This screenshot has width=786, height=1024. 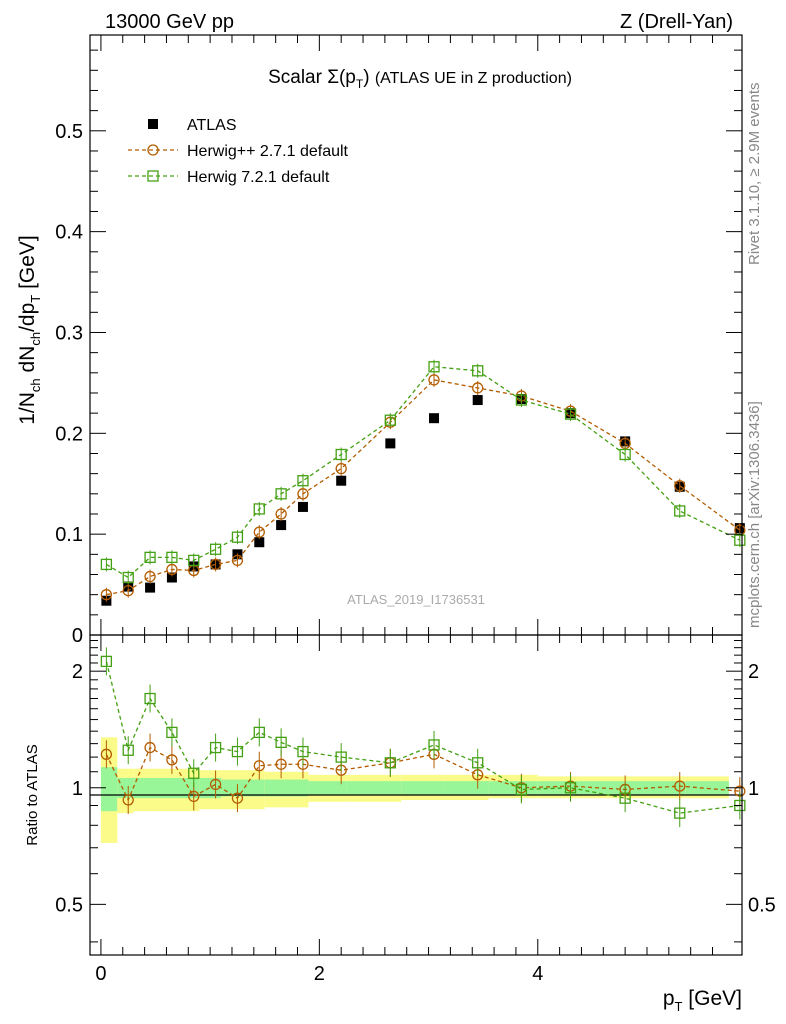 What do you see at coordinates (69, 434) in the screenshot?
I see `main-y-tick-label: 0.2` at bounding box center [69, 434].